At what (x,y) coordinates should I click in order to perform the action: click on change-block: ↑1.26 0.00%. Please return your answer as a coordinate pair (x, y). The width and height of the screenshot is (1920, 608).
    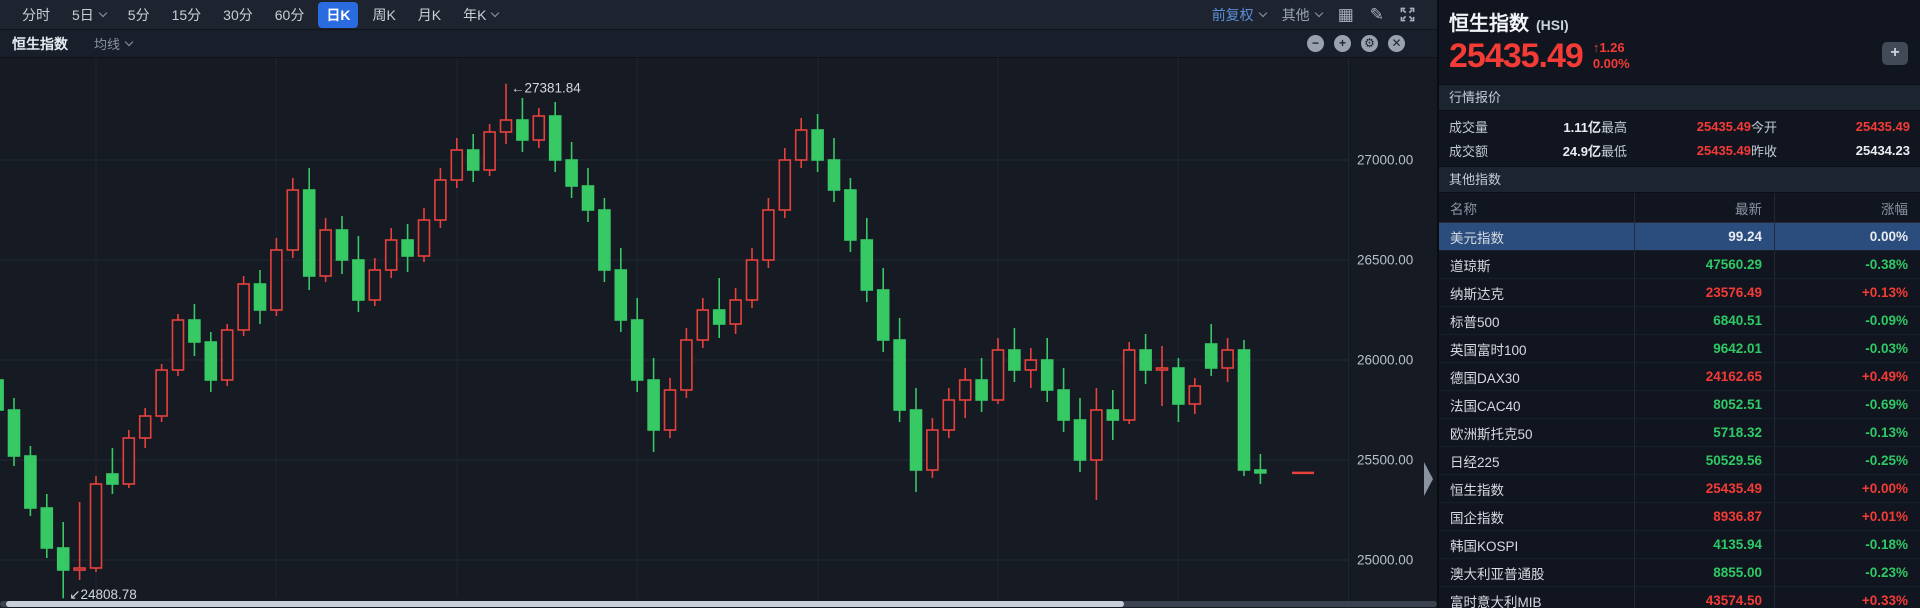
    Looking at the image, I should click on (1611, 56).